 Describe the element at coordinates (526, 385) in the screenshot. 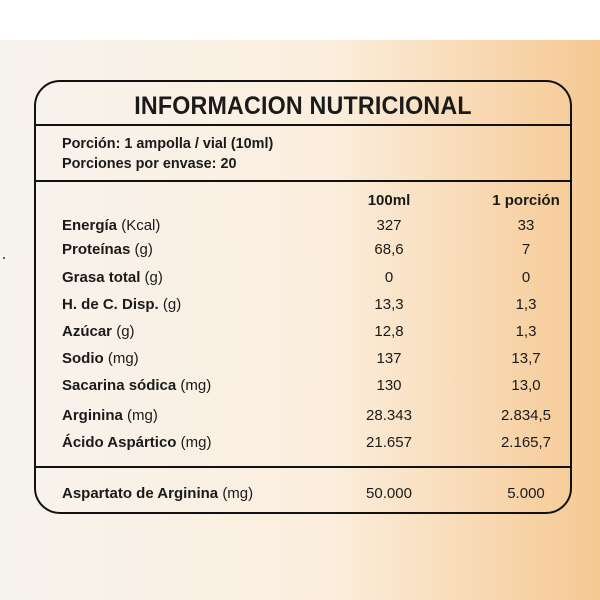

I see `value-portion: 13,0` at that location.